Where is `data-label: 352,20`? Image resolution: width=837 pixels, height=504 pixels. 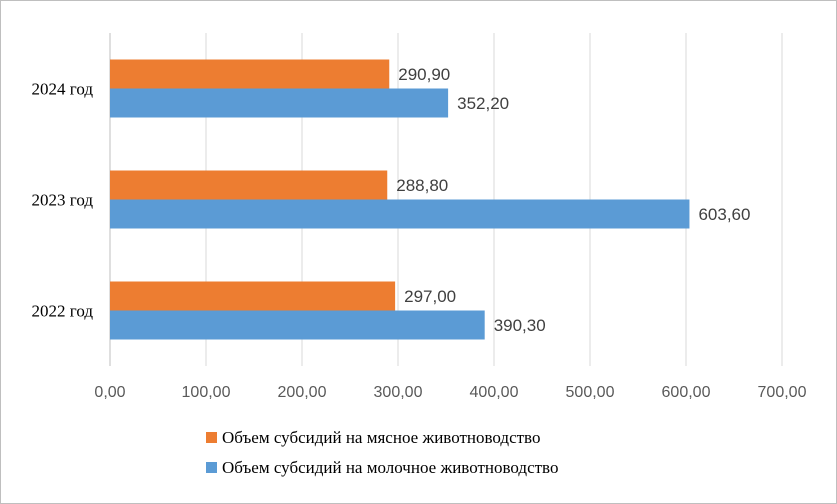 data-label: 352,20 is located at coordinates (483, 103).